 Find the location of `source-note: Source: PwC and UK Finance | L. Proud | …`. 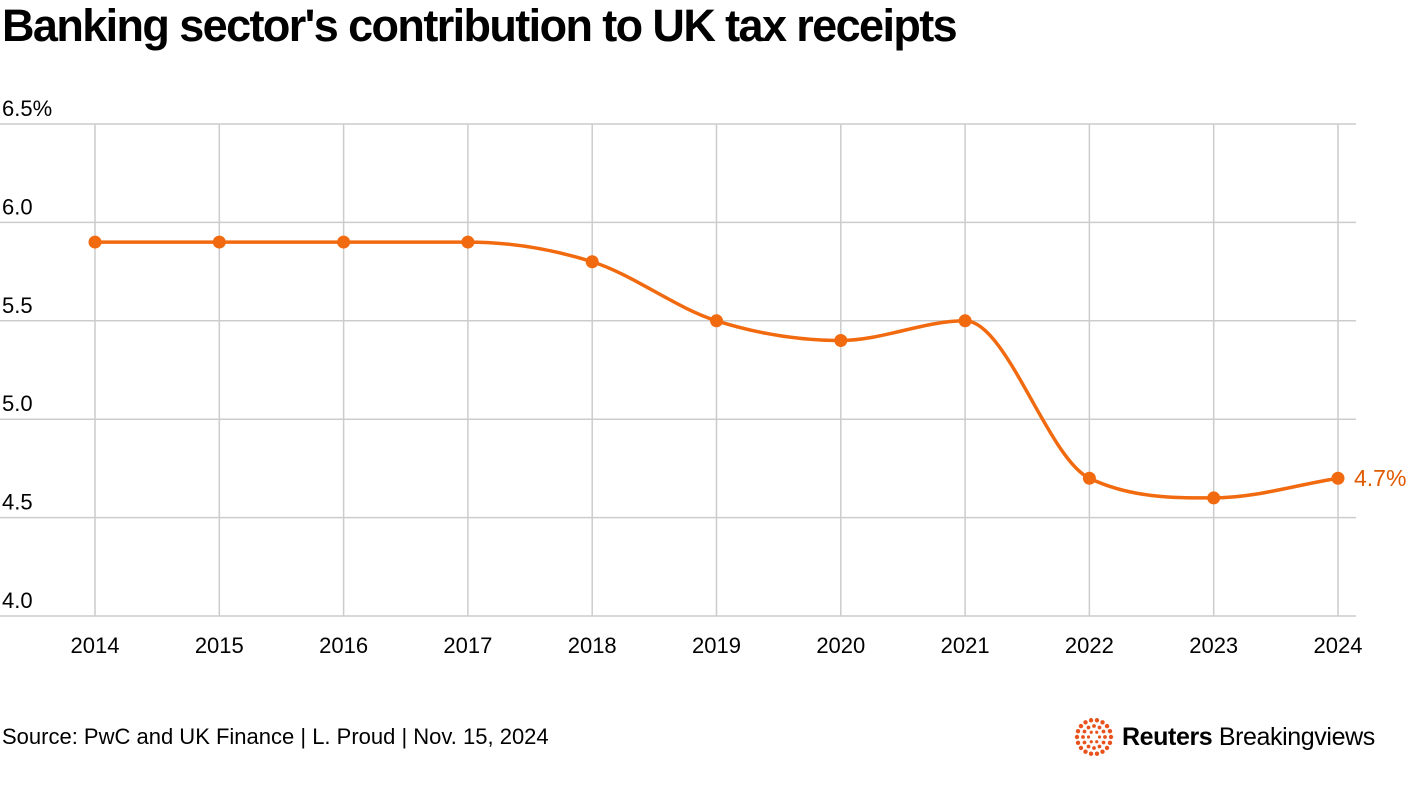

source-note: Source: PwC and UK Finance | L. Proud | … is located at coordinates (275, 736).